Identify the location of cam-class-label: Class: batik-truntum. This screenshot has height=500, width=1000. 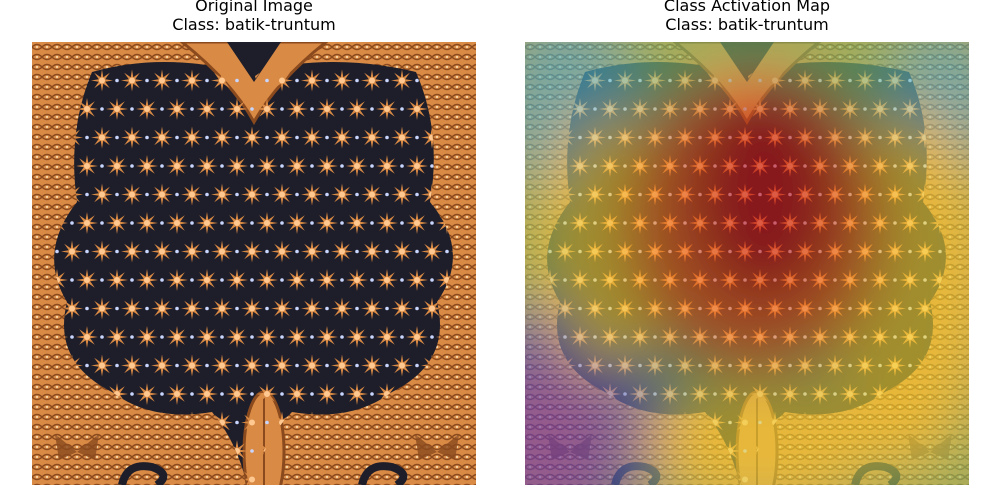
(747, 24).